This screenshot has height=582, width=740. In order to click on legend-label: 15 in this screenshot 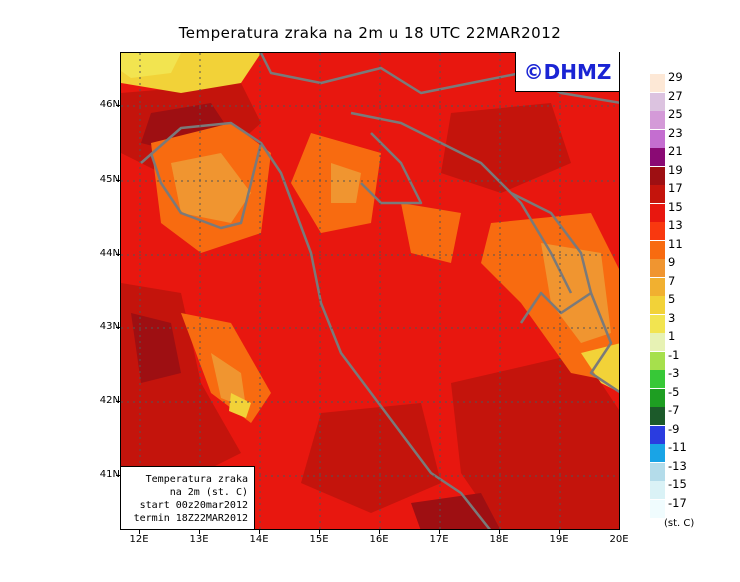, I will do `click(675, 206)`.